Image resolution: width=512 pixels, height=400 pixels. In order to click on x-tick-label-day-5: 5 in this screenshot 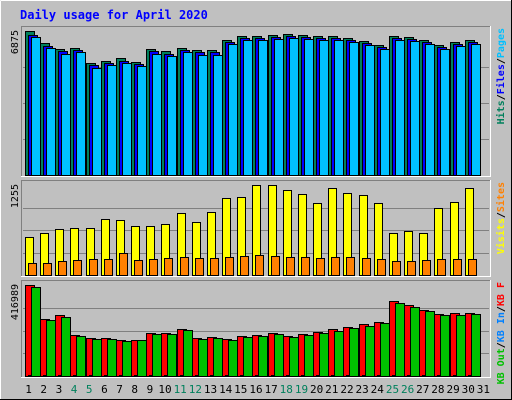, I will do `click(89, 389)`.